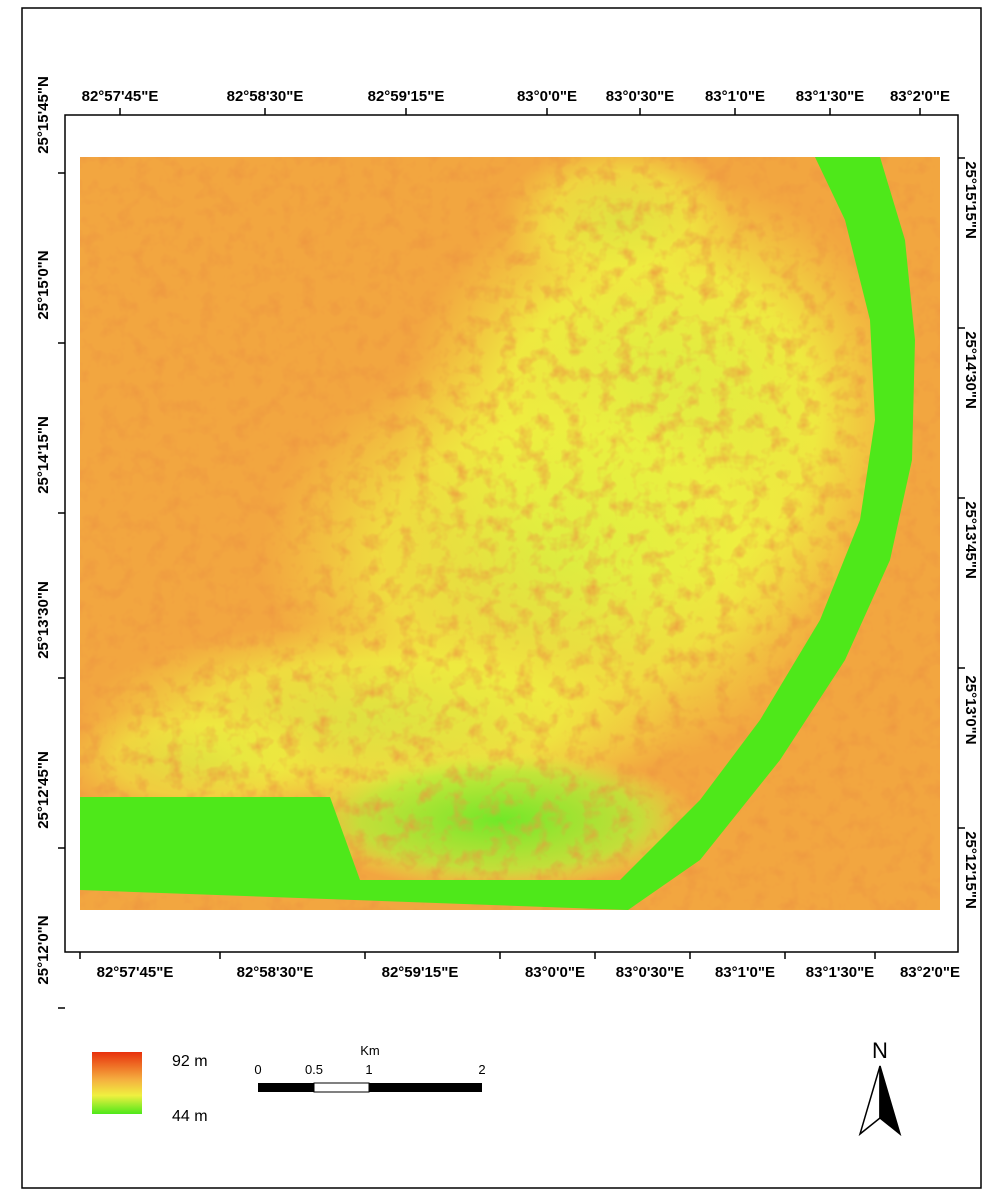 This screenshot has height=1201, width=989. Describe the element at coordinates (117, 1083) in the screenshot. I see `legend-ramp` at that location.